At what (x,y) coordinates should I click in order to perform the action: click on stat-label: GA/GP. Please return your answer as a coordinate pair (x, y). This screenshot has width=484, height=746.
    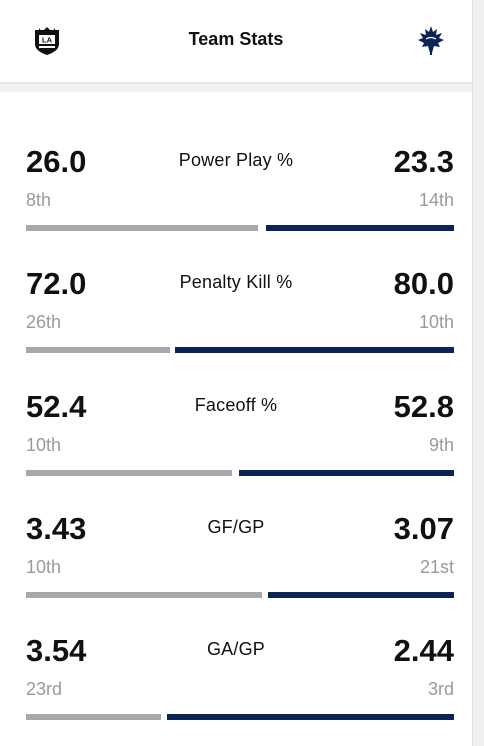
    Looking at the image, I should click on (235, 649).